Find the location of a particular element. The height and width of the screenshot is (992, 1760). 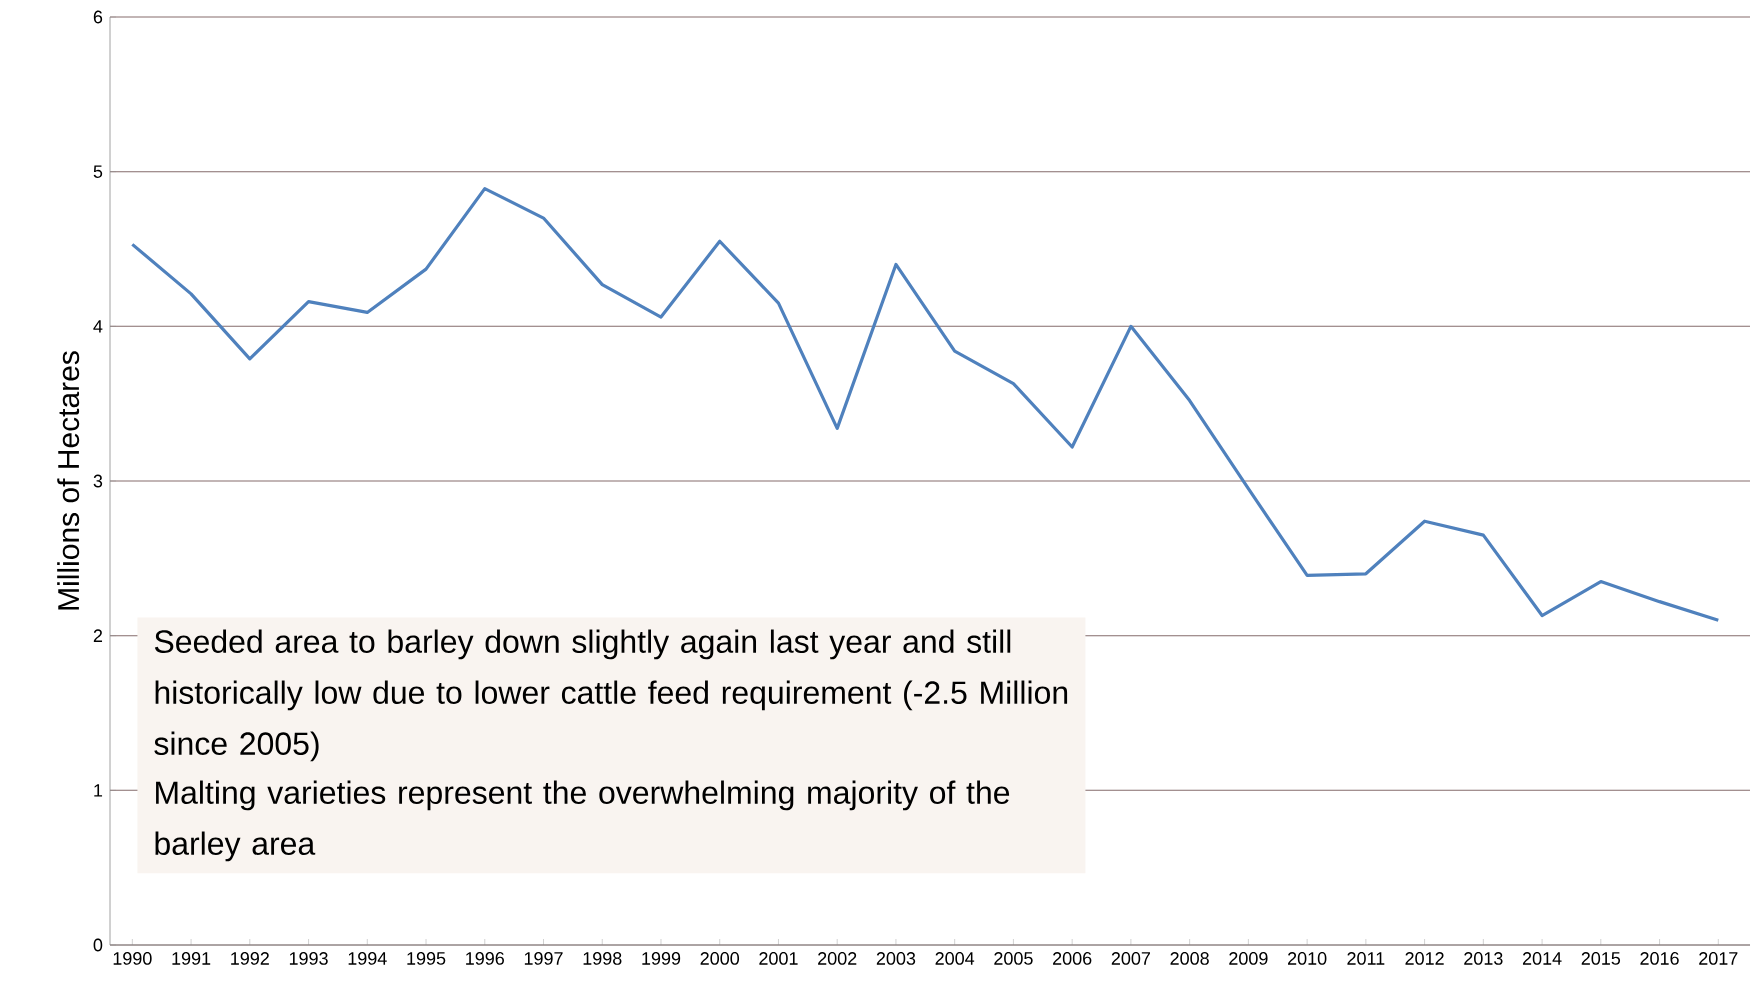

x-tick-label: 1993 is located at coordinates (308, 958).